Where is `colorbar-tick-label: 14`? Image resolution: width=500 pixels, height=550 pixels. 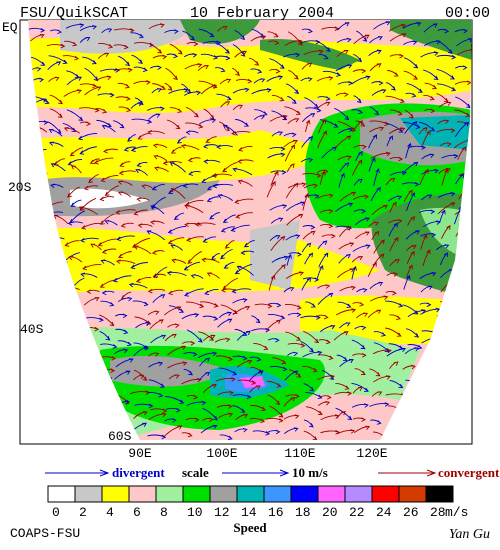 colorbar-tick-label: 14 is located at coordinates (249, 512).